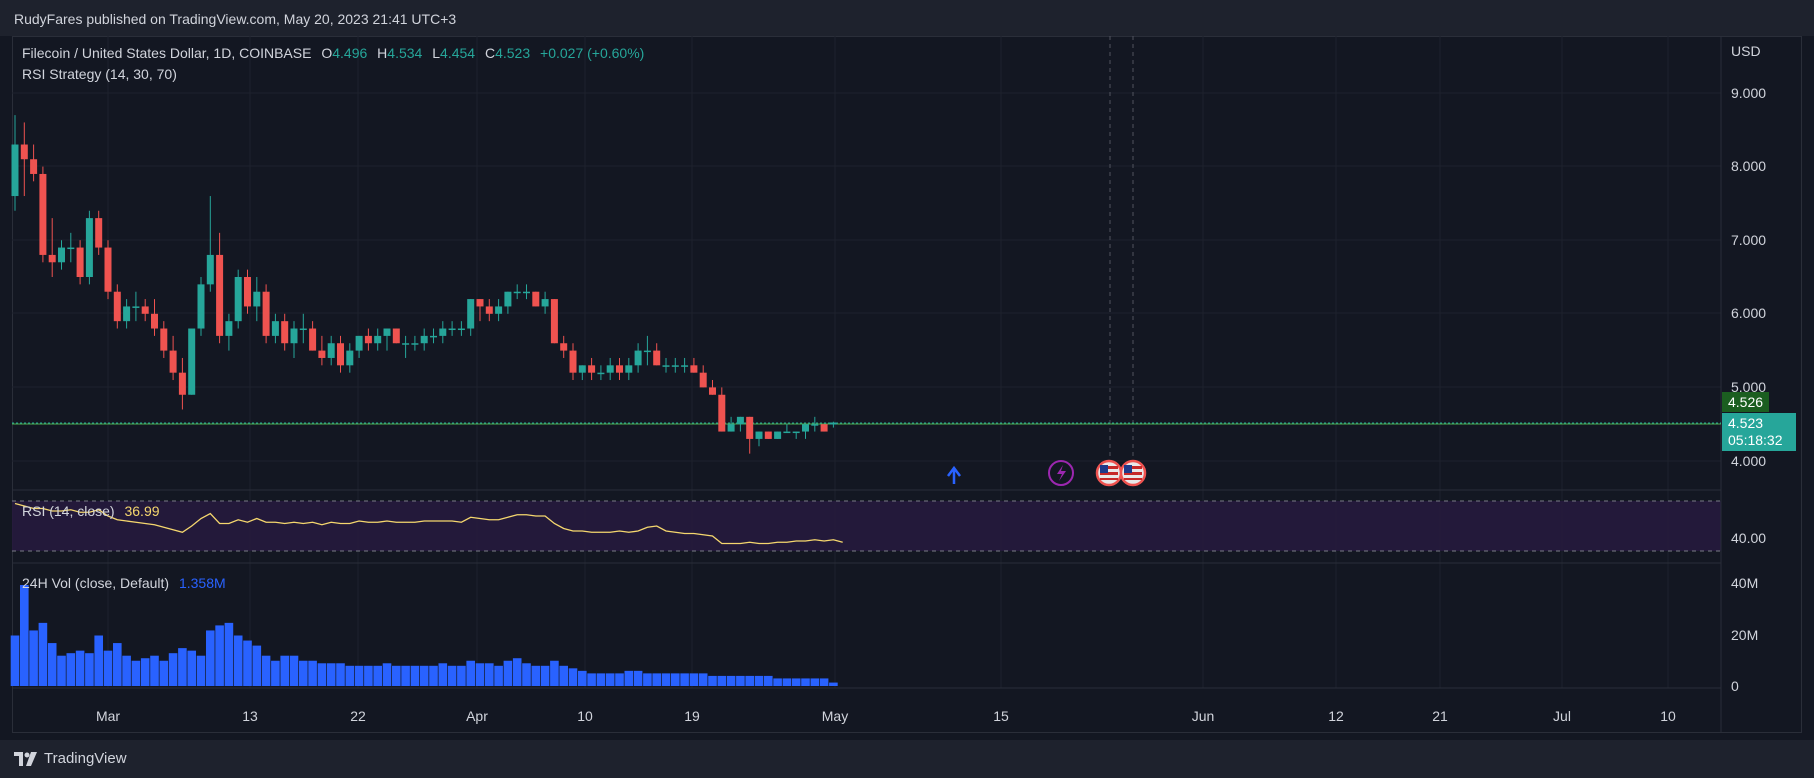  Describe the element at coordinates (91, 511) in the screenshot. I see `rsi-legend: RSI (14, close) 36.99` at that location.